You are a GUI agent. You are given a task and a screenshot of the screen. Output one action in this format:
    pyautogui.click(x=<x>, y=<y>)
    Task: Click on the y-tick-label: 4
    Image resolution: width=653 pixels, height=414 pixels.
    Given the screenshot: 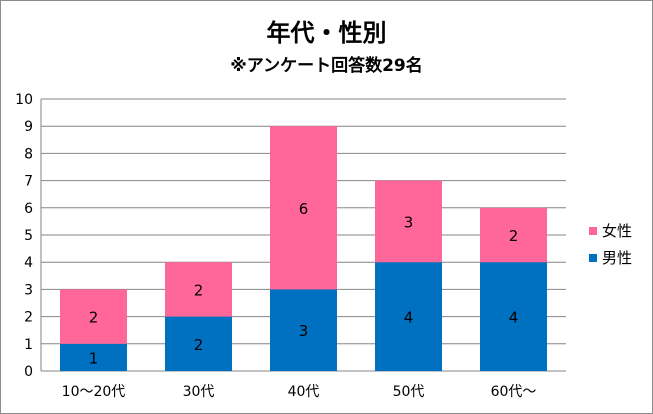 What is the action you would take?
    pyautogui.click(x=28, y=263)
    